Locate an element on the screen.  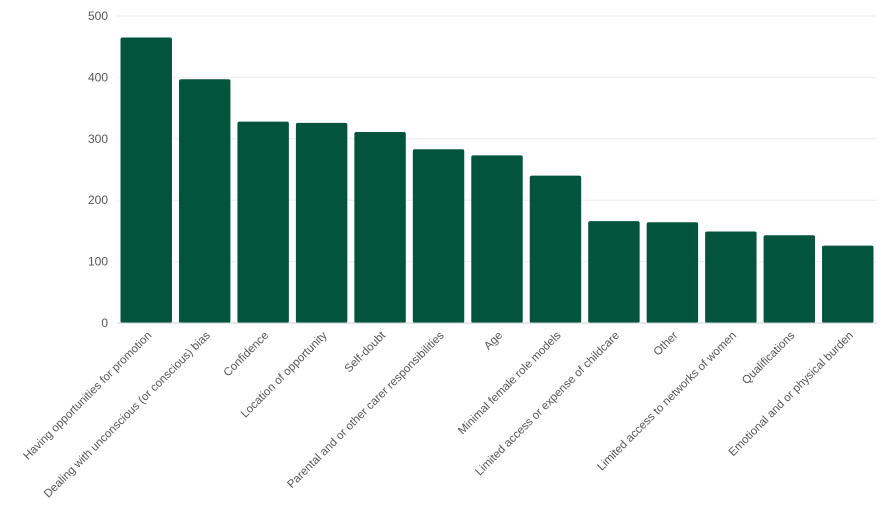
y-tick-label: 0 is located at coordinates (104, 323).